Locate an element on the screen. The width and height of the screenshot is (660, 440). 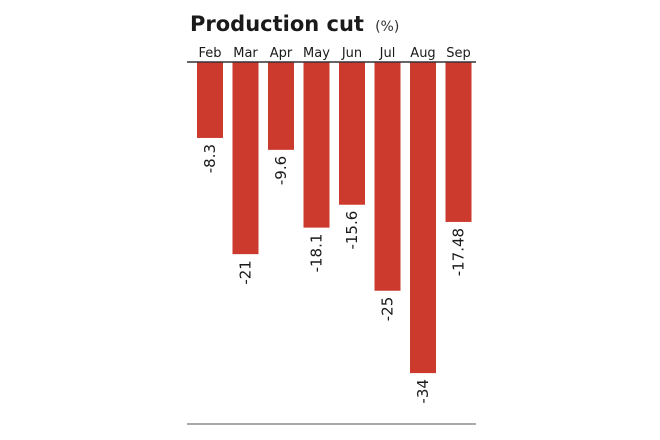
category-label-jul: Jul is located at coordinates (387, 53).